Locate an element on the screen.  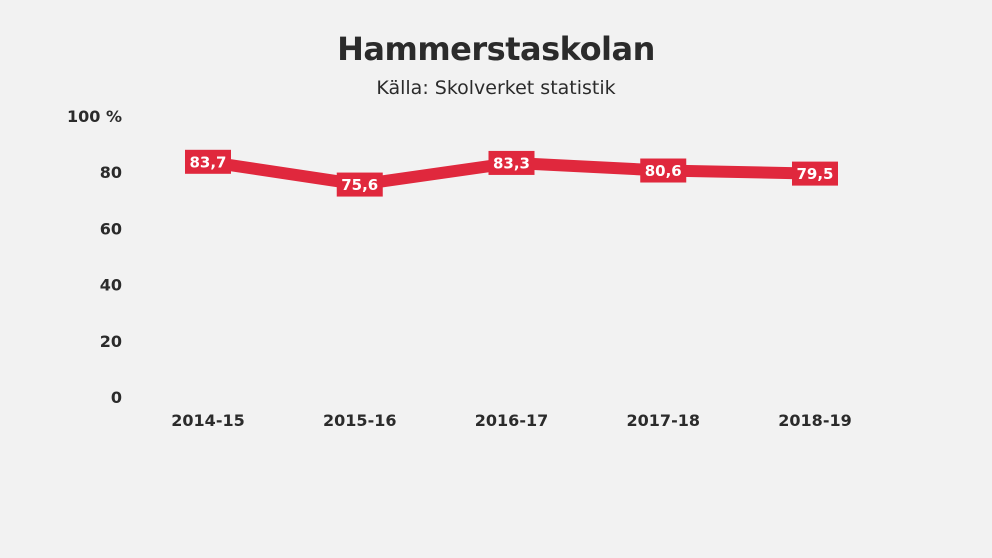
y-tick-label: 100 % is located at coordinates (94, 116).